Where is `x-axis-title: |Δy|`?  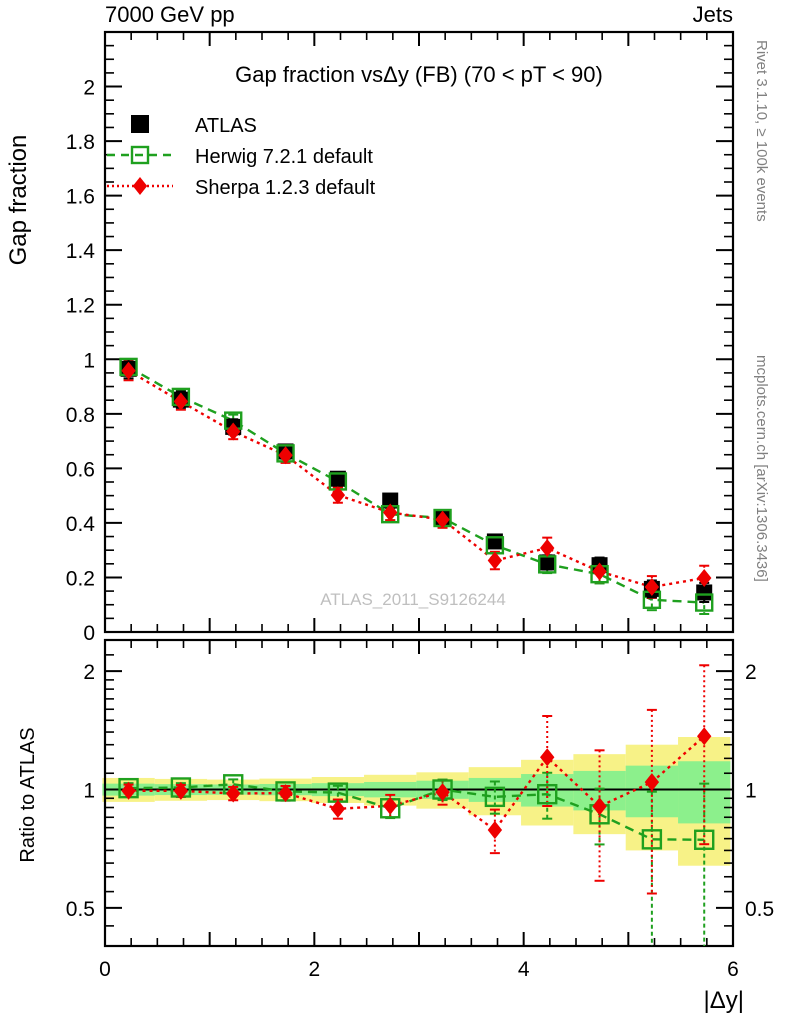 x-axis-title: |Δy| is located at coordinates (724, 1000).